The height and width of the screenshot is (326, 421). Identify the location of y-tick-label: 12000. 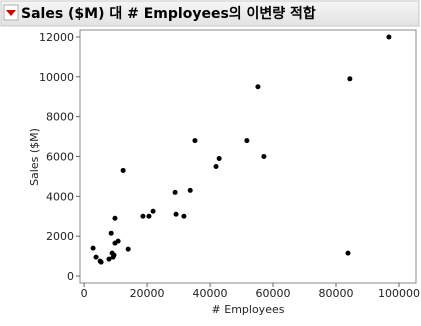
(56, 37).